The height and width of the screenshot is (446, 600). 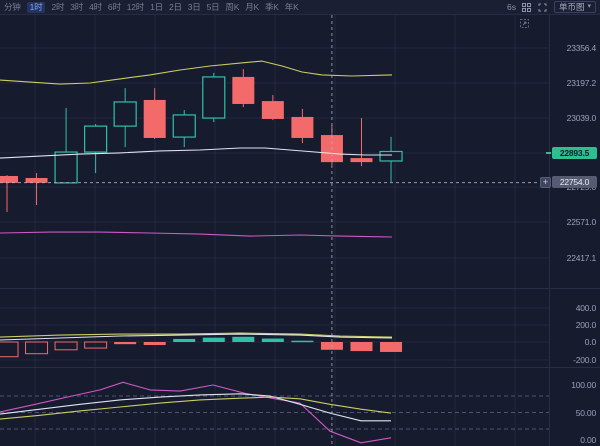 I want to click on price-axis-label: 50.00, so click(x=585, y=413).